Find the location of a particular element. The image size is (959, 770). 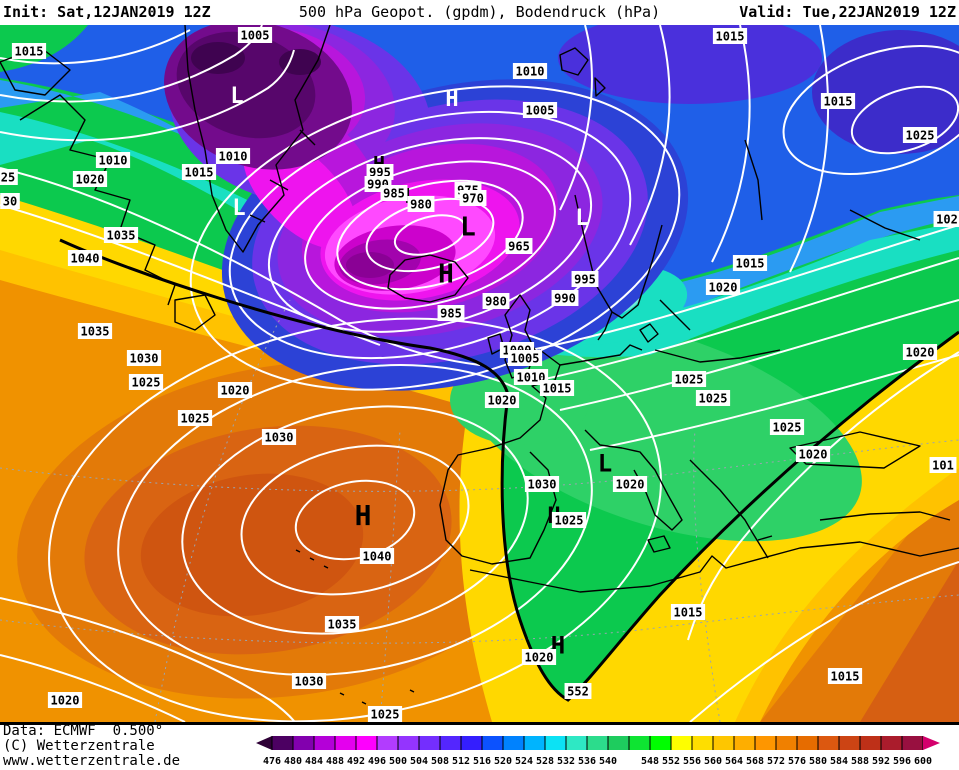

svg-text: 30 is located at coordinates (10, 202).